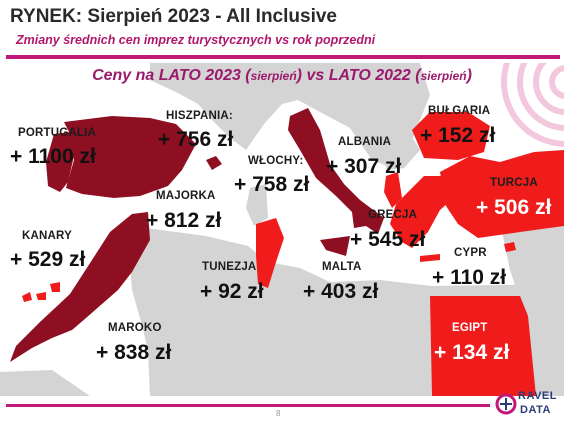 This screenshot has height=426, width=564. Describe the element at coordinates (472, 352) in the screenshot. I see `price-egipt: + 134 zł` at that location.